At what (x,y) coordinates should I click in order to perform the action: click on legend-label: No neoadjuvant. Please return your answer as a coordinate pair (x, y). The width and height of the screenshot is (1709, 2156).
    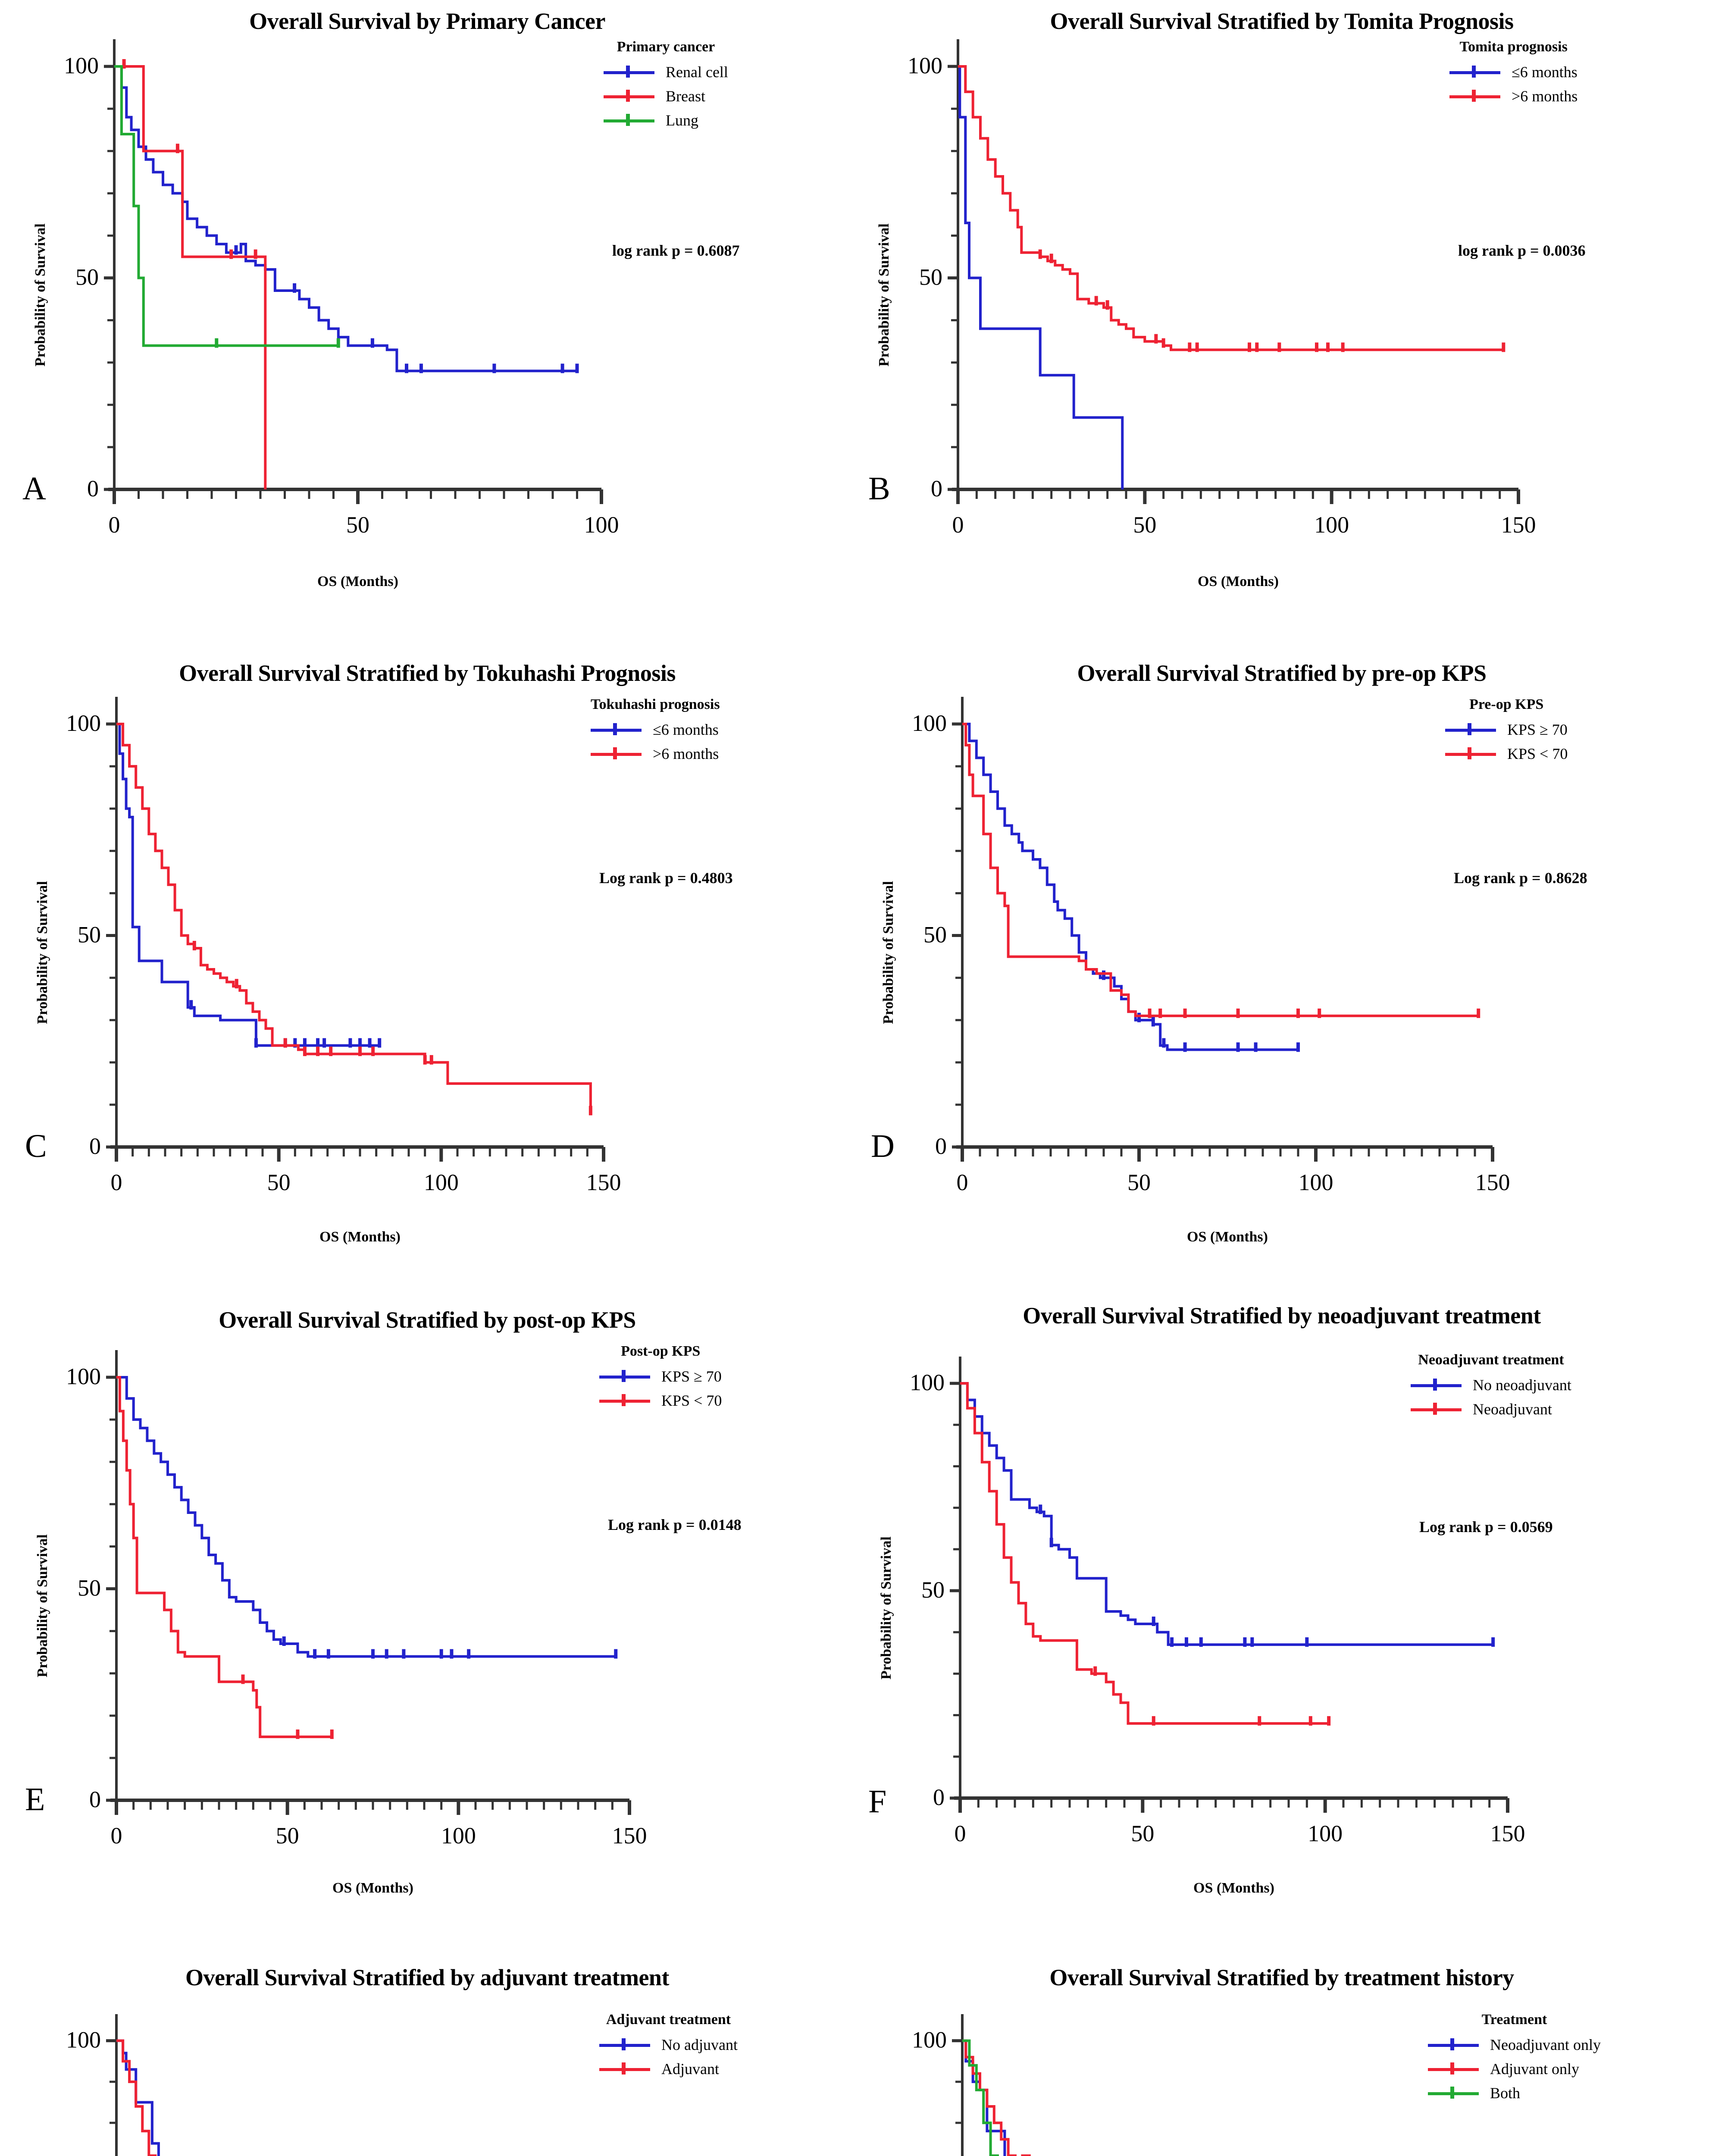
    Looking at the image, I should click on (1522, 1385).